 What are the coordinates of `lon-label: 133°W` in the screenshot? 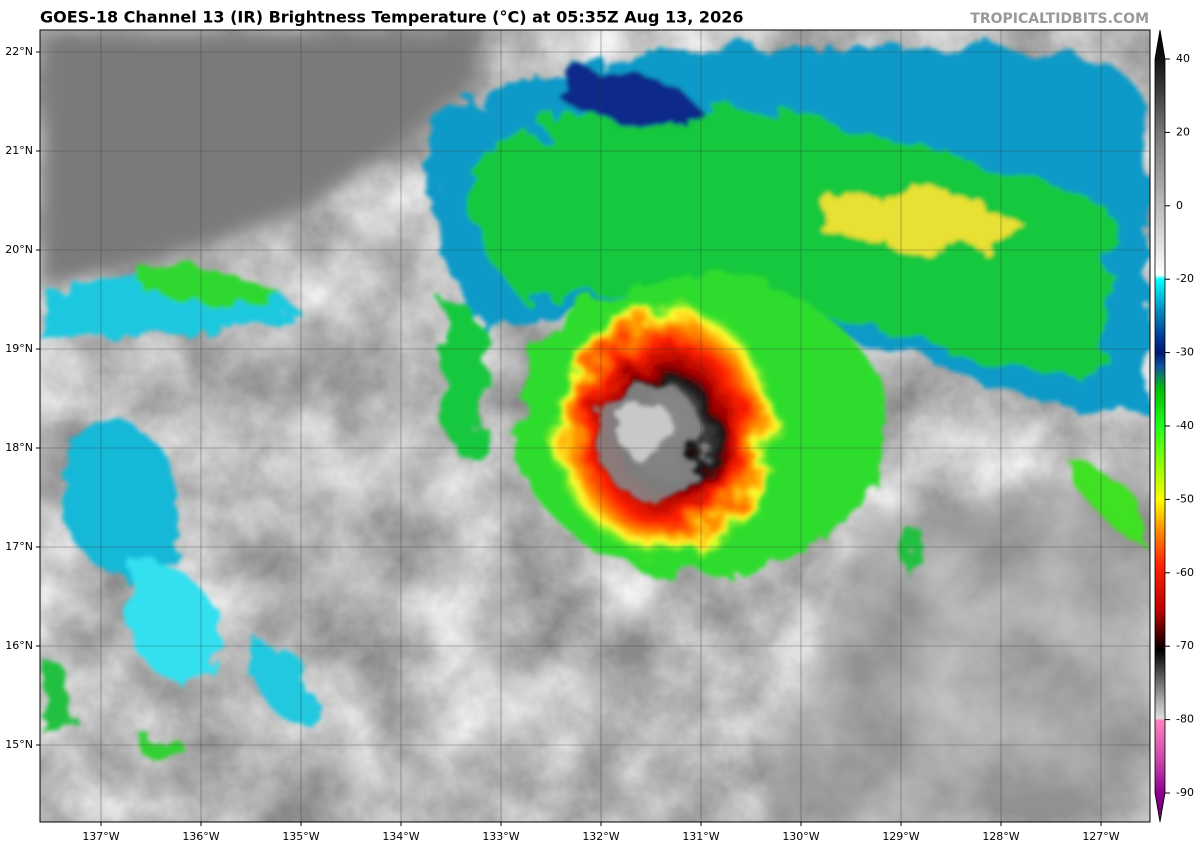 It's located at (500, 836).